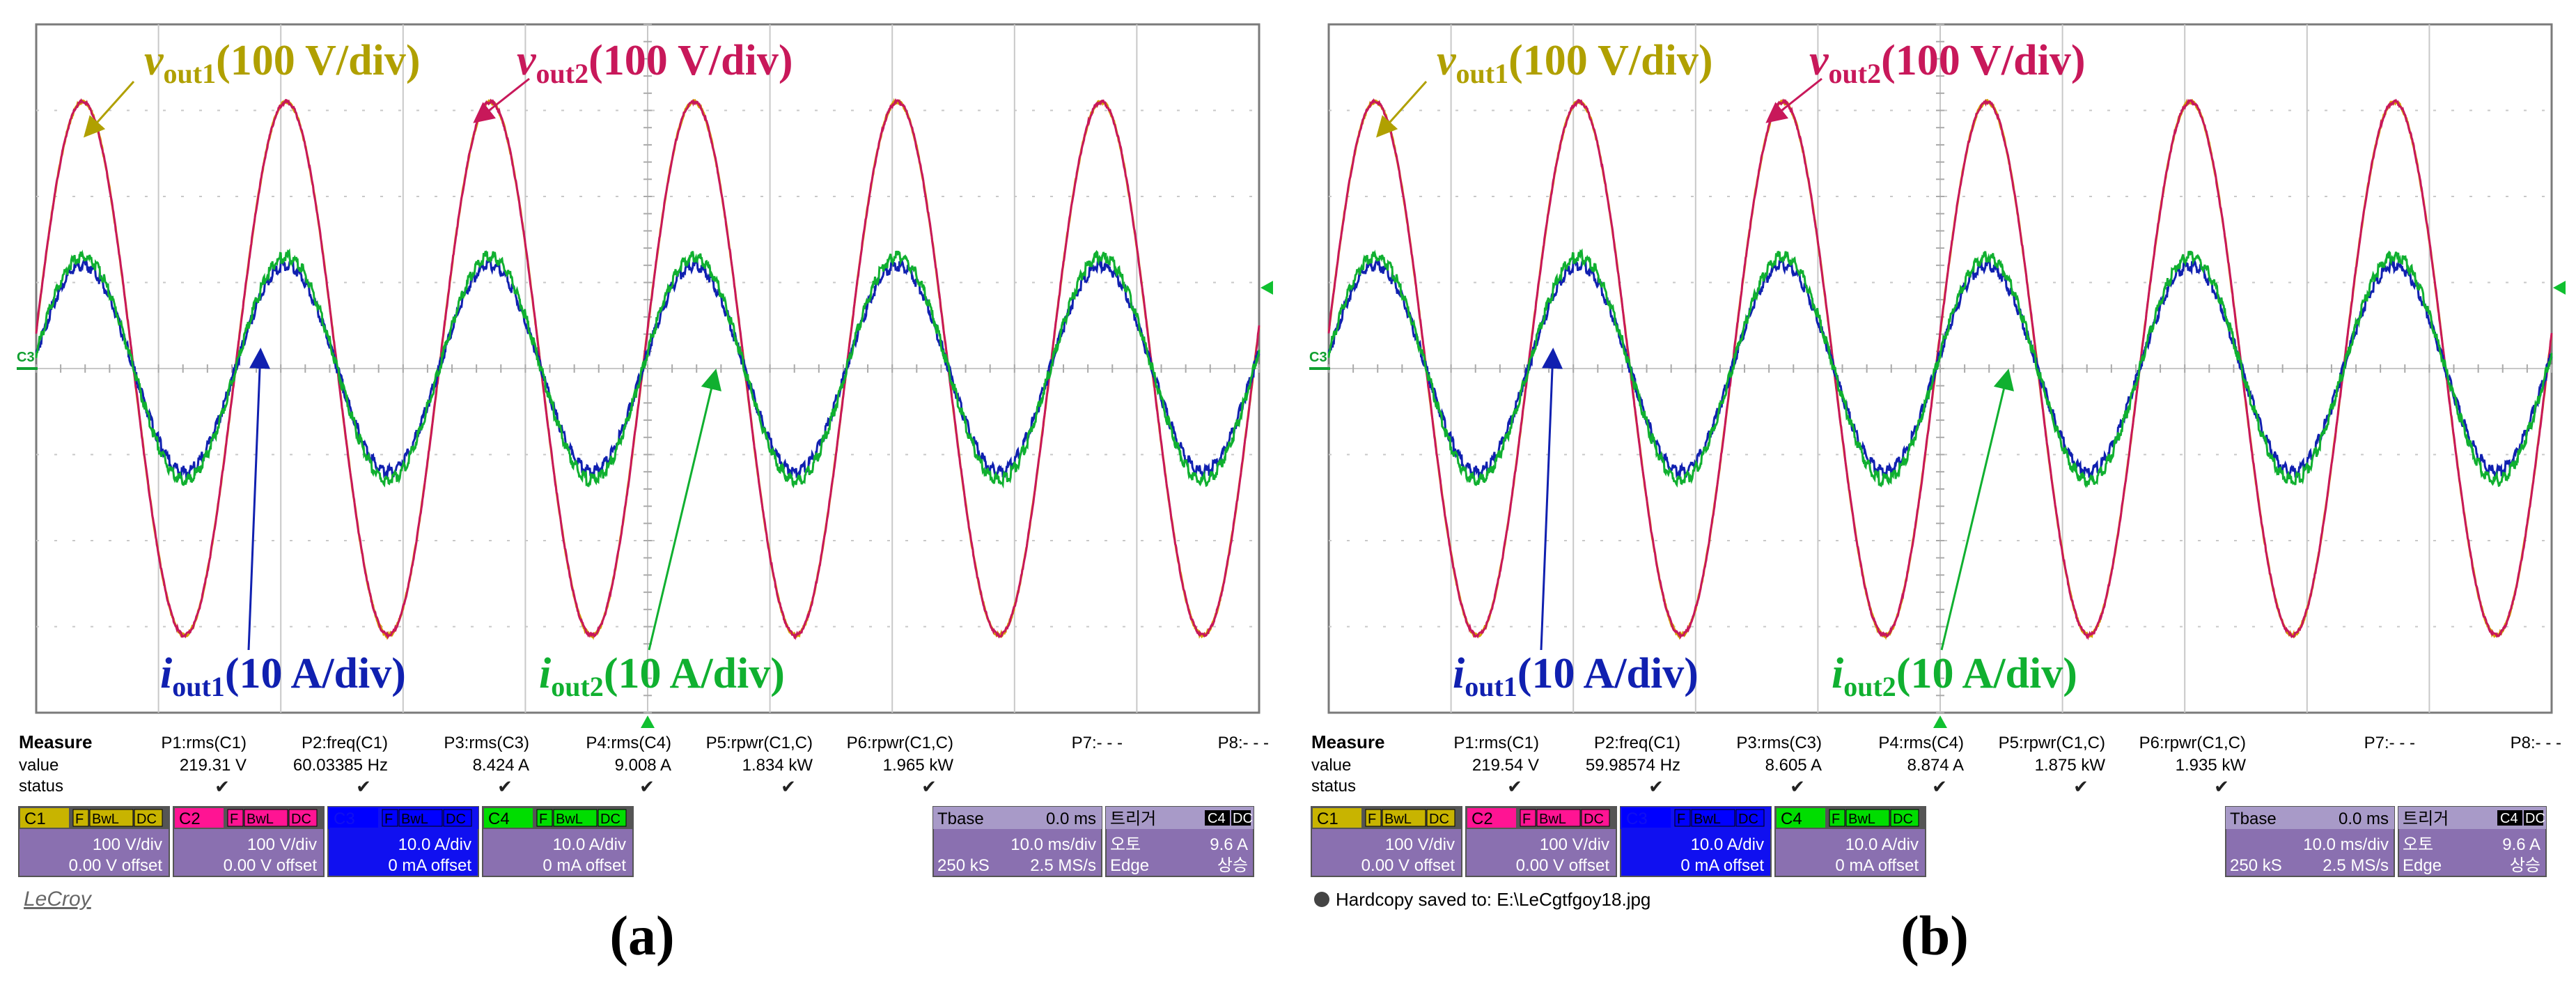 The width and height of the screenshot is (2576, 983). I want to click on measure-row-value: value, so click(1331, 765).